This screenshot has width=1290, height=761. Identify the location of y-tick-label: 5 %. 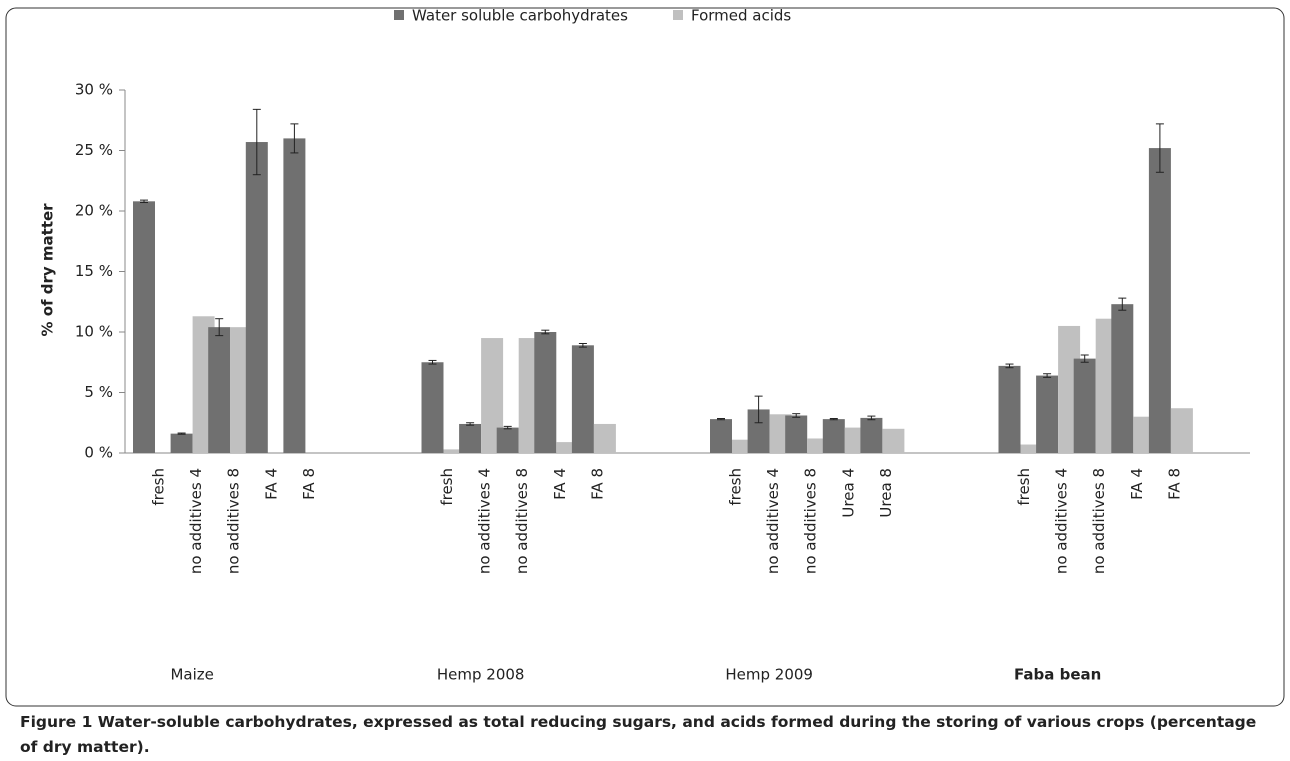
(98, 392).